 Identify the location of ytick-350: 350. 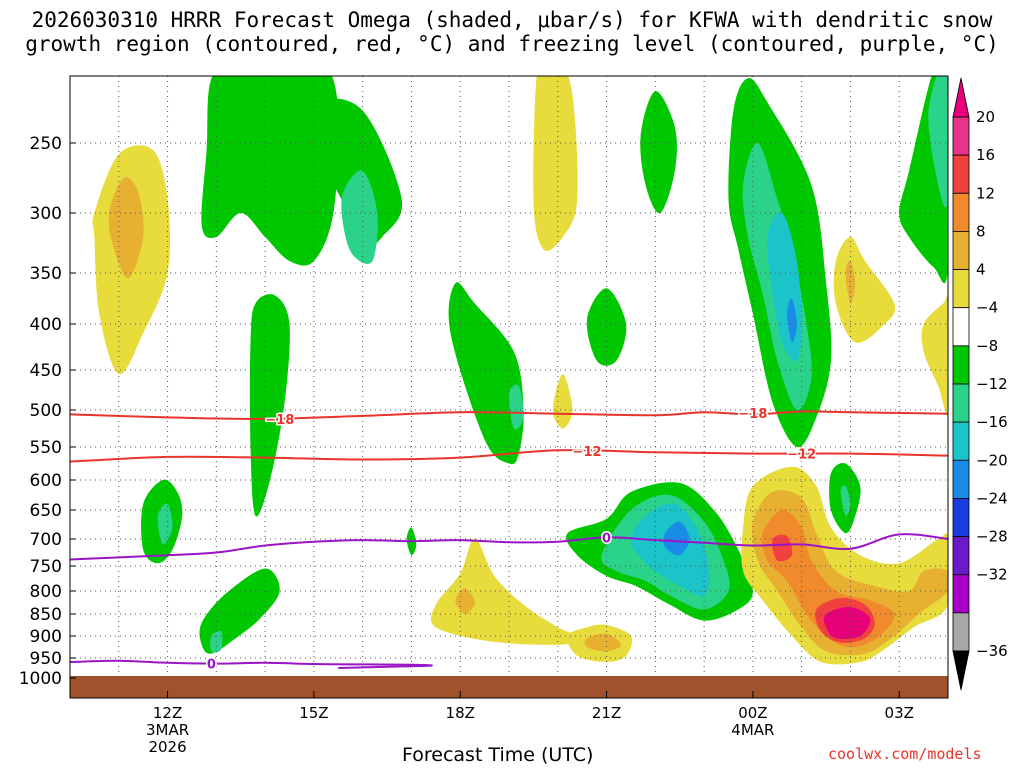
(46, 274).